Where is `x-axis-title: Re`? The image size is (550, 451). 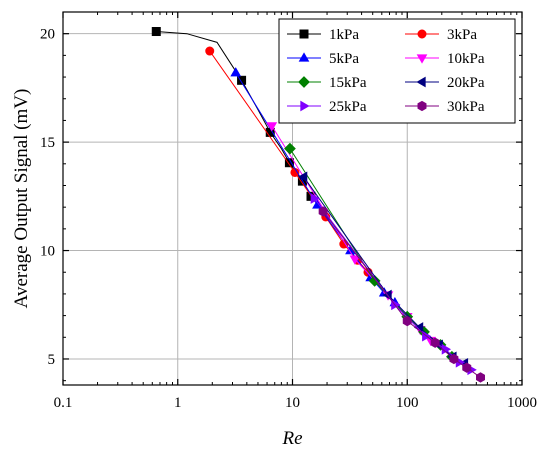
x-axis-title: Re is located at coordinates (291, 438).